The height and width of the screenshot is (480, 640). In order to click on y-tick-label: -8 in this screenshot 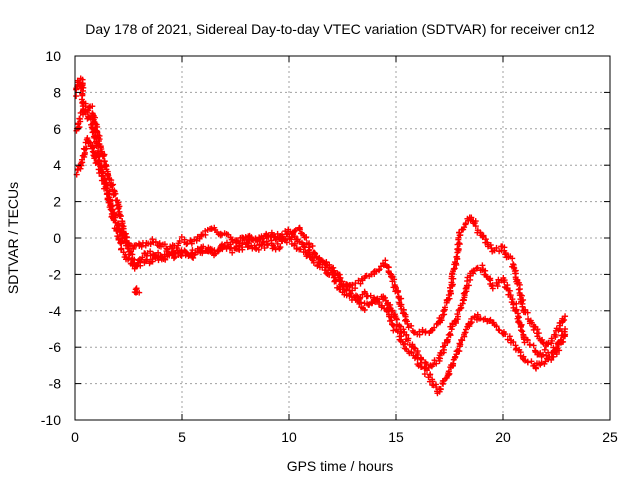, I will do `click(55, 384)`.